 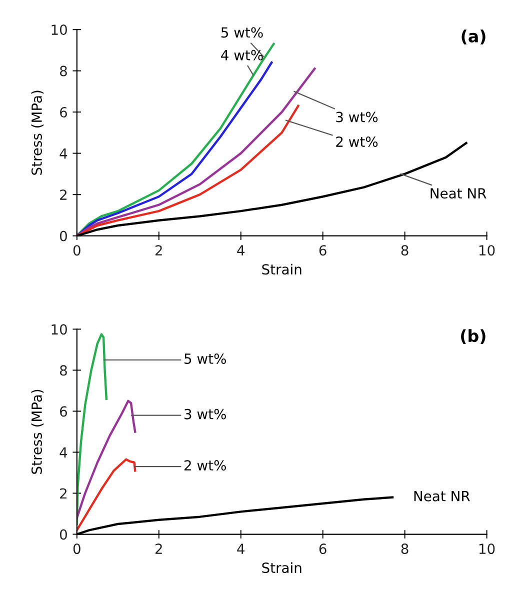 What do you see at coordinates (242, 32) in the screenshot?
I see `series-label: 5 wt%` at bounding box center [242, 32].